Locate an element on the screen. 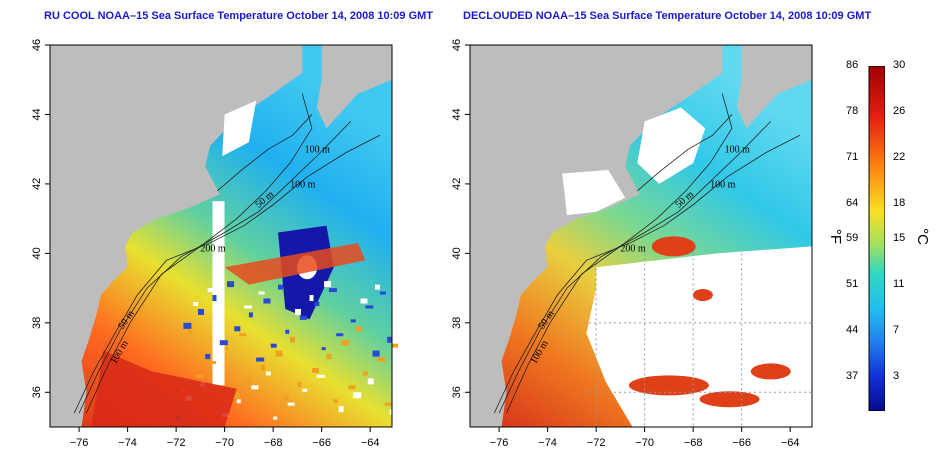 The image size is (950, 475). celsius-tick-1: 26 is located at coordinates (899, 111).